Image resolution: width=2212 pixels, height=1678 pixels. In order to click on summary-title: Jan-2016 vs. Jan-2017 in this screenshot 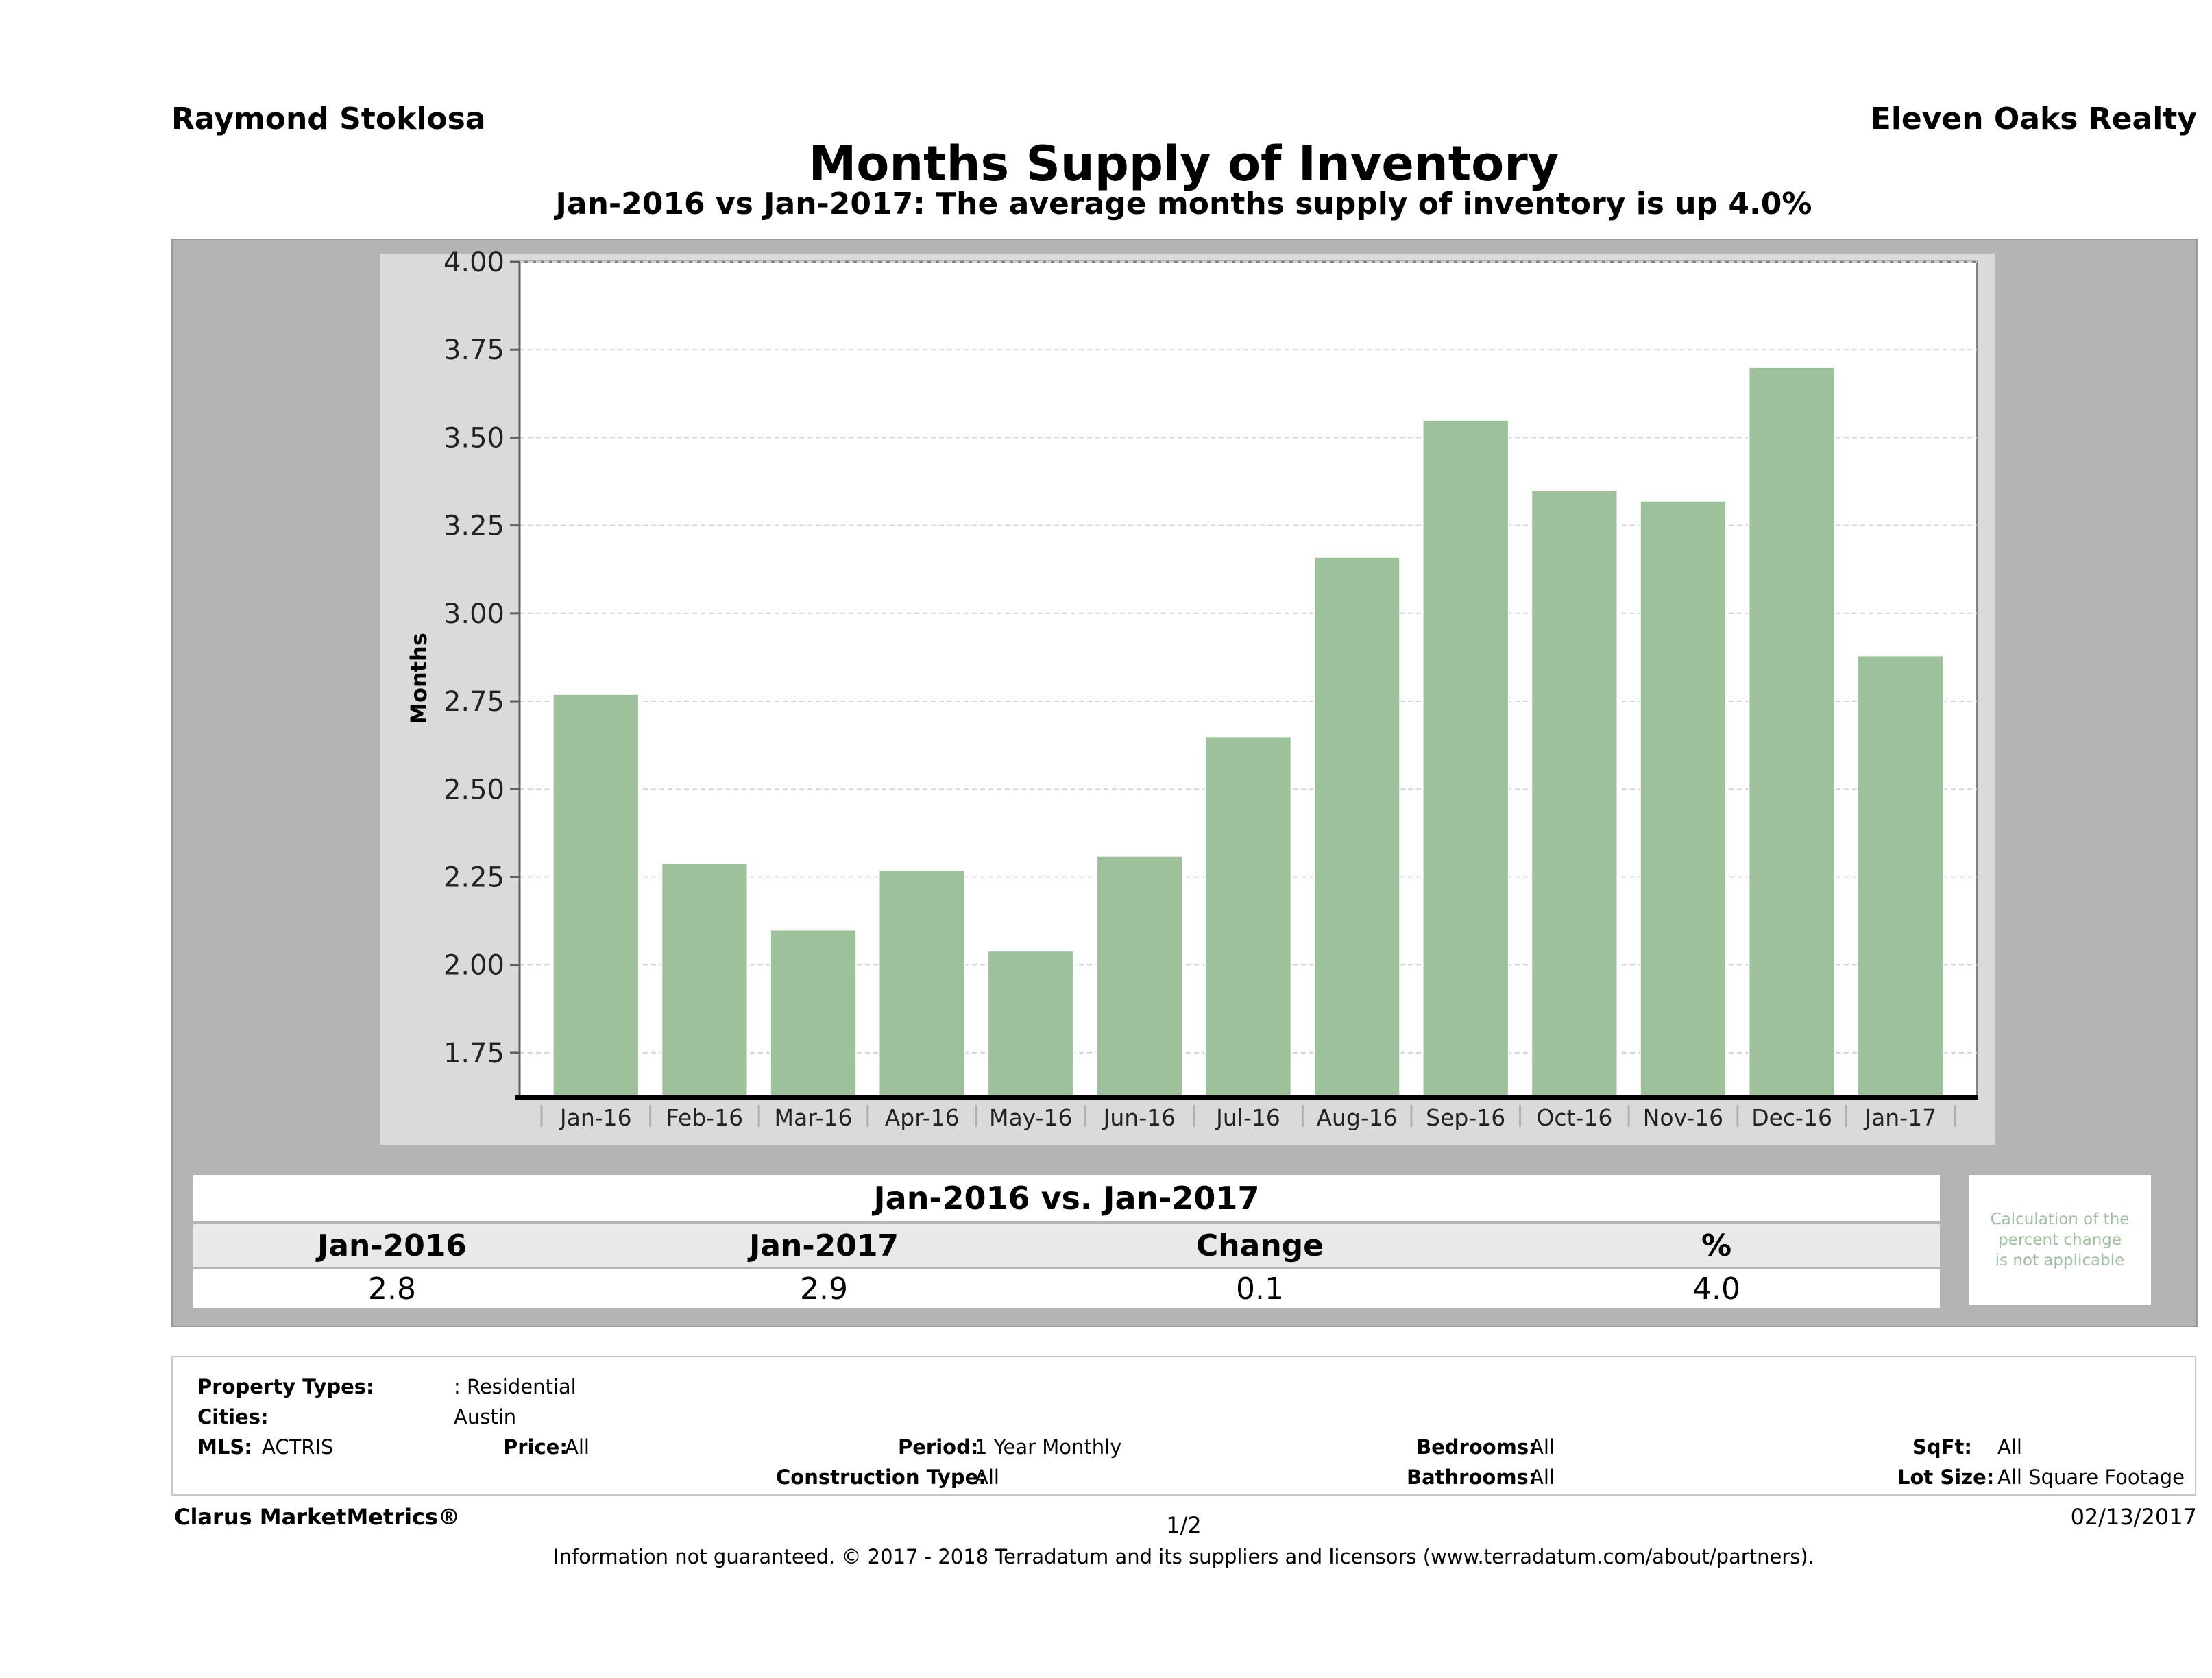, I will do `click(1066, 1198)`.